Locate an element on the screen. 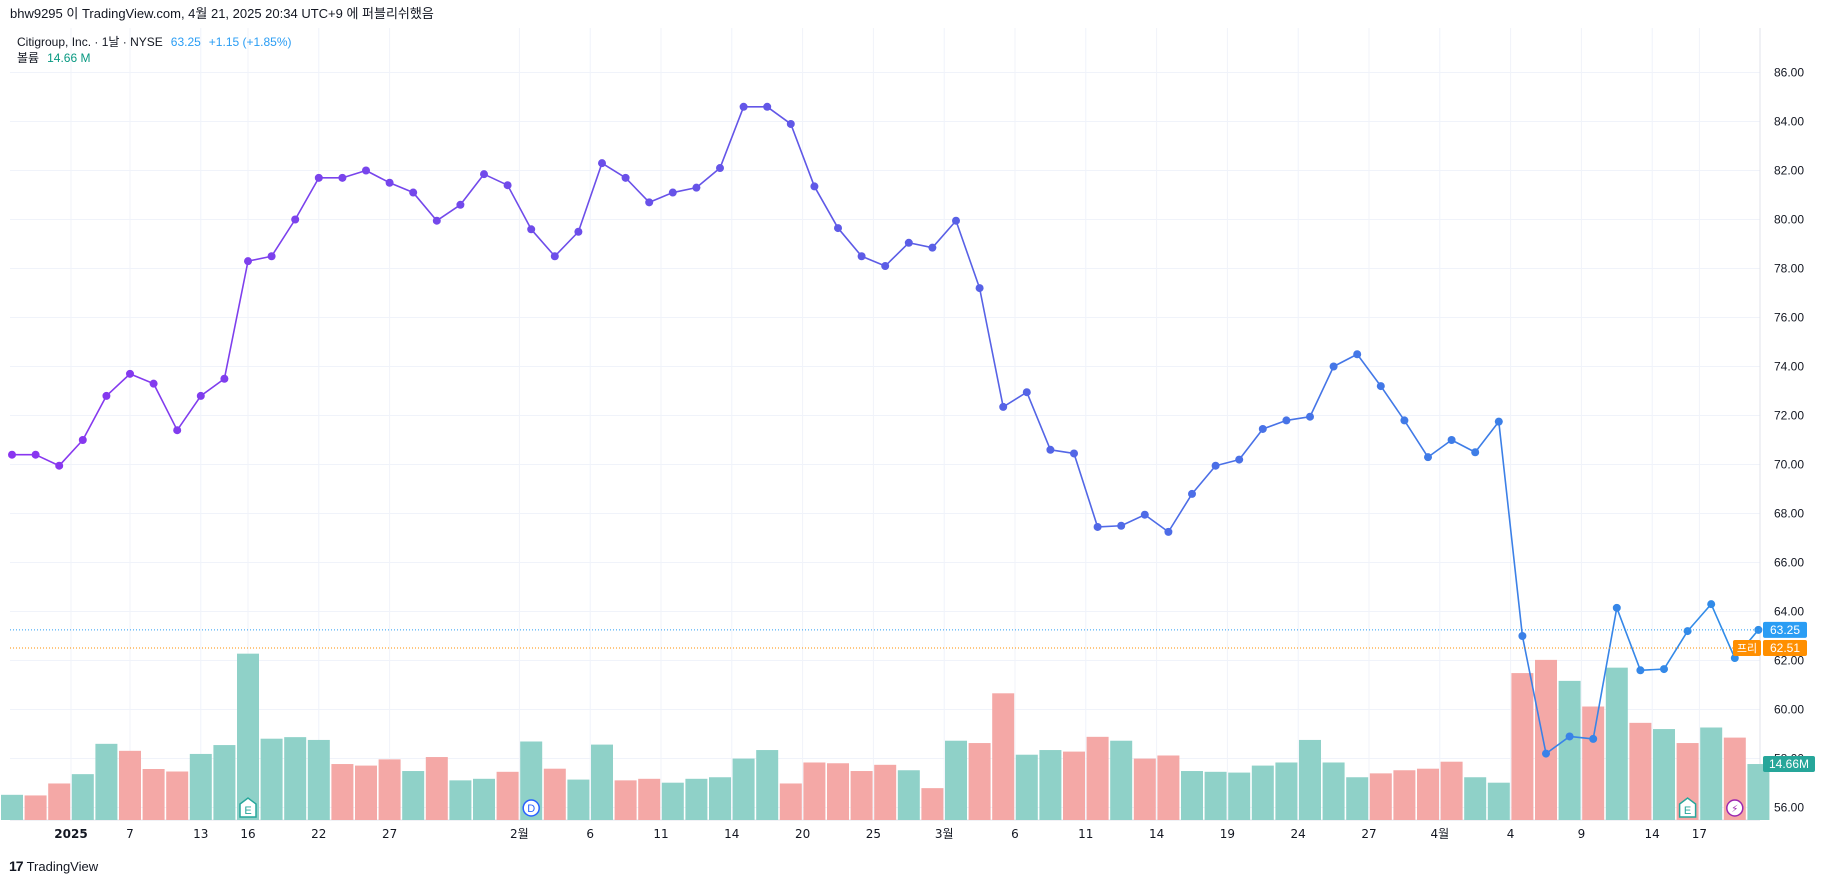  x-tick-label: 17 is located at coordinates (1699, 834).